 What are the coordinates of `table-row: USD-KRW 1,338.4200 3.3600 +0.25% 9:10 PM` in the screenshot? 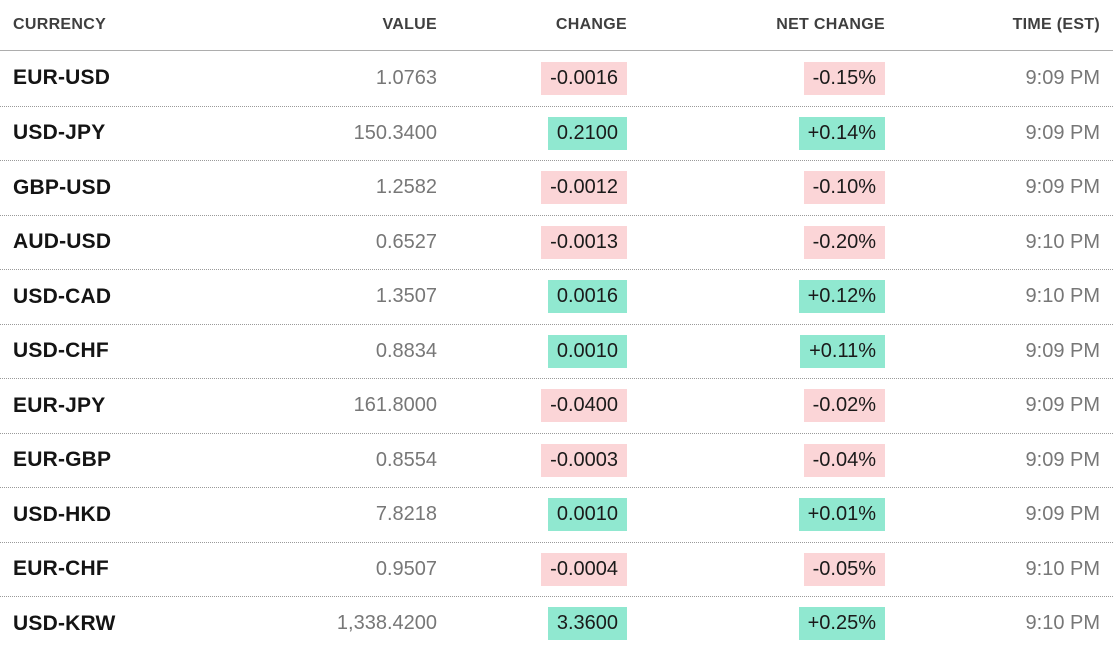 It's located at (556, 623).